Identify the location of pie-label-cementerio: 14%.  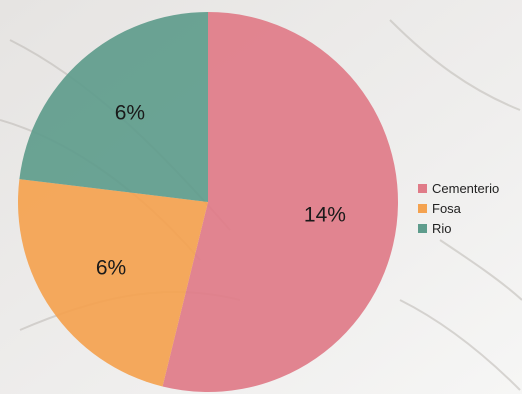
(325, 215).